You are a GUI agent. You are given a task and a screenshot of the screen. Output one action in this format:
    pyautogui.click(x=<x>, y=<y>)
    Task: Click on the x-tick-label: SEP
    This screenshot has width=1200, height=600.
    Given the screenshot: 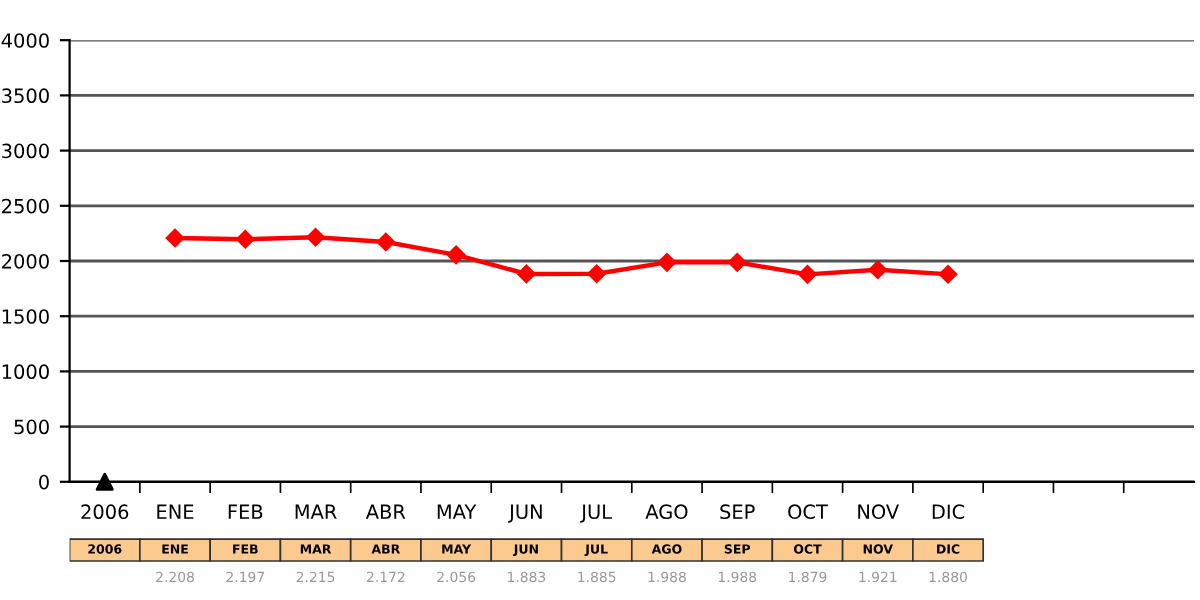 What is the action you would take?
    pyautogui.click(x=737, y=512)
    